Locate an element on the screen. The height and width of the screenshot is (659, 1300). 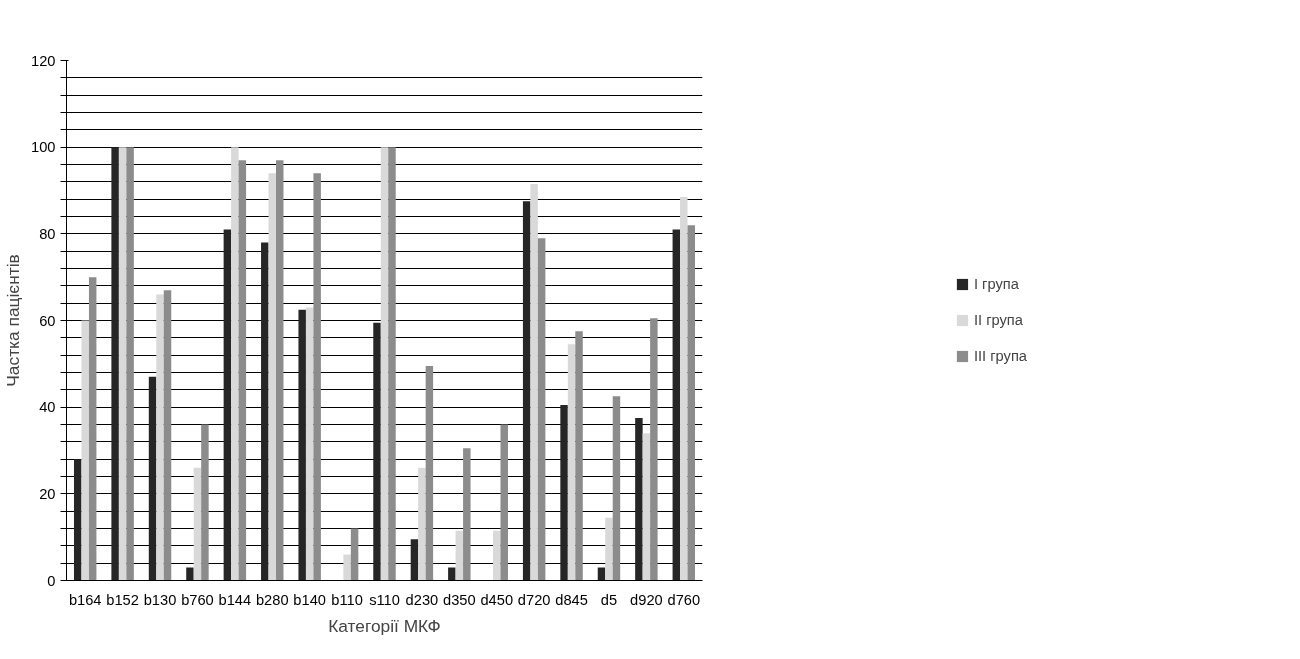
x-axis-title: Категорії МКФ is located at coordinates (384, 625).